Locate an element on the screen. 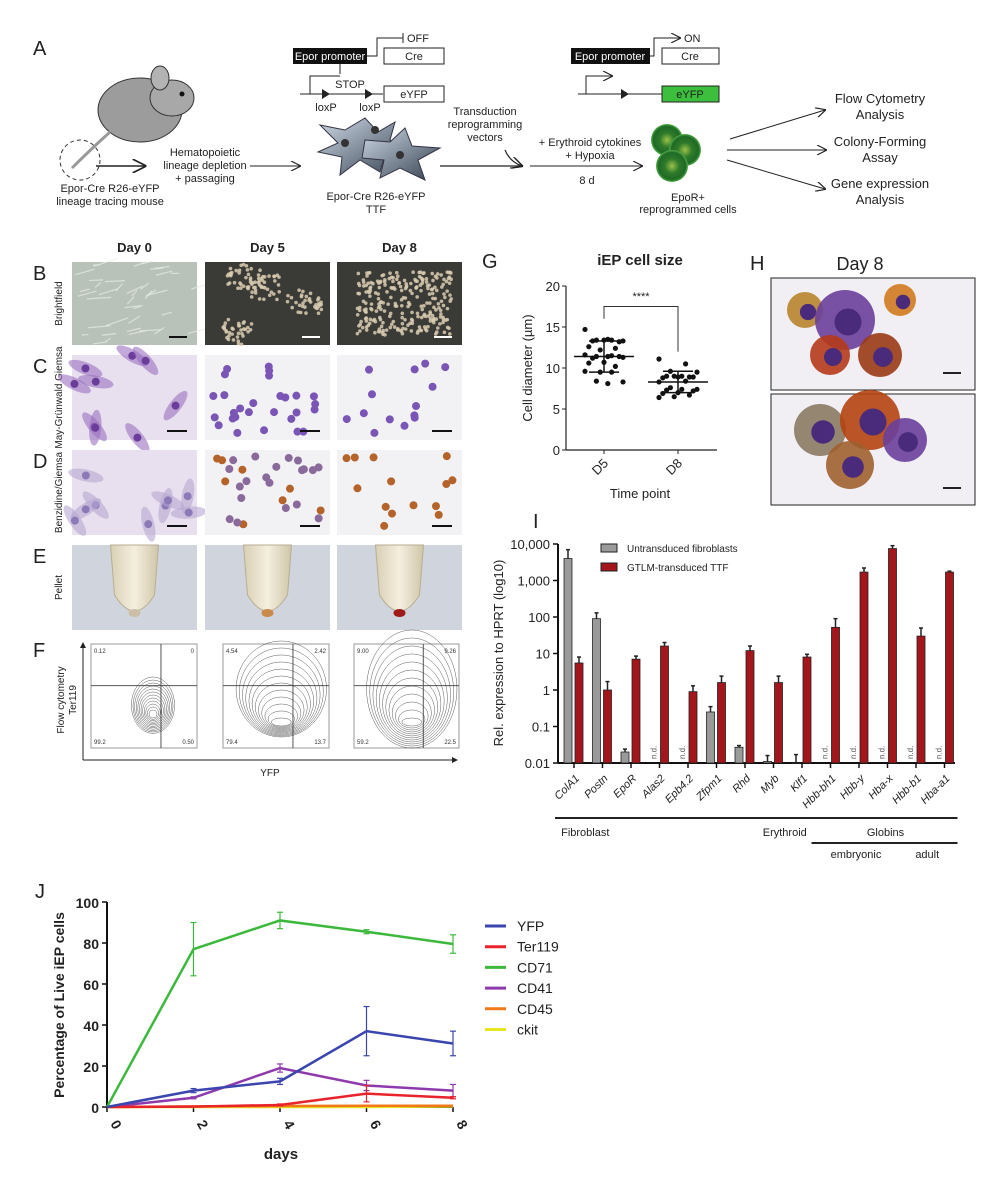 The width and height of the screenshot is (992, 1200). step-text: Transduction is located at coordinates (484, 112).